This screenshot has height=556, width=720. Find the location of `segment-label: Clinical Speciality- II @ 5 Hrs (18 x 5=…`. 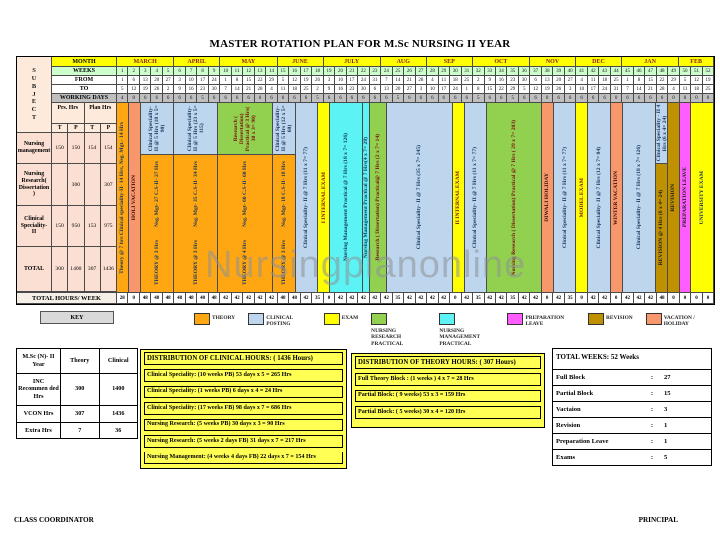

segment-label: Clinical Speciality- II @ 5 Hrs (18 x 5=… is located at coordinates (156, 128).